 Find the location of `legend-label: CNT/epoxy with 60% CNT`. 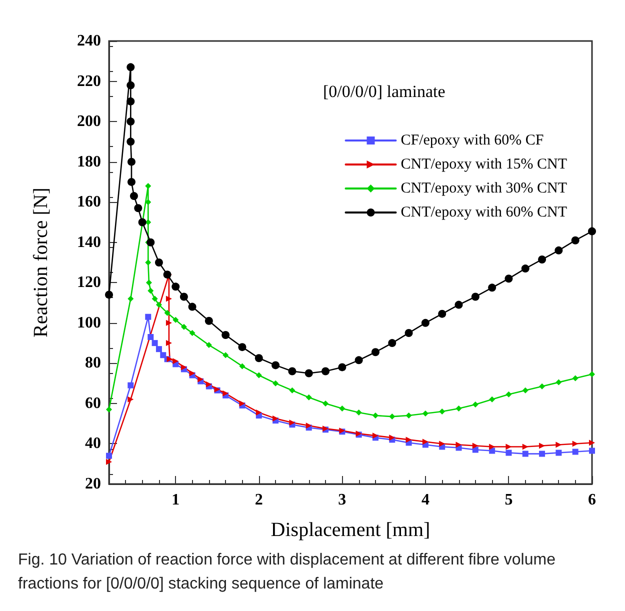

legend-label: CNT/epoxy with 60% CNT is located at coordinates (484, 212).